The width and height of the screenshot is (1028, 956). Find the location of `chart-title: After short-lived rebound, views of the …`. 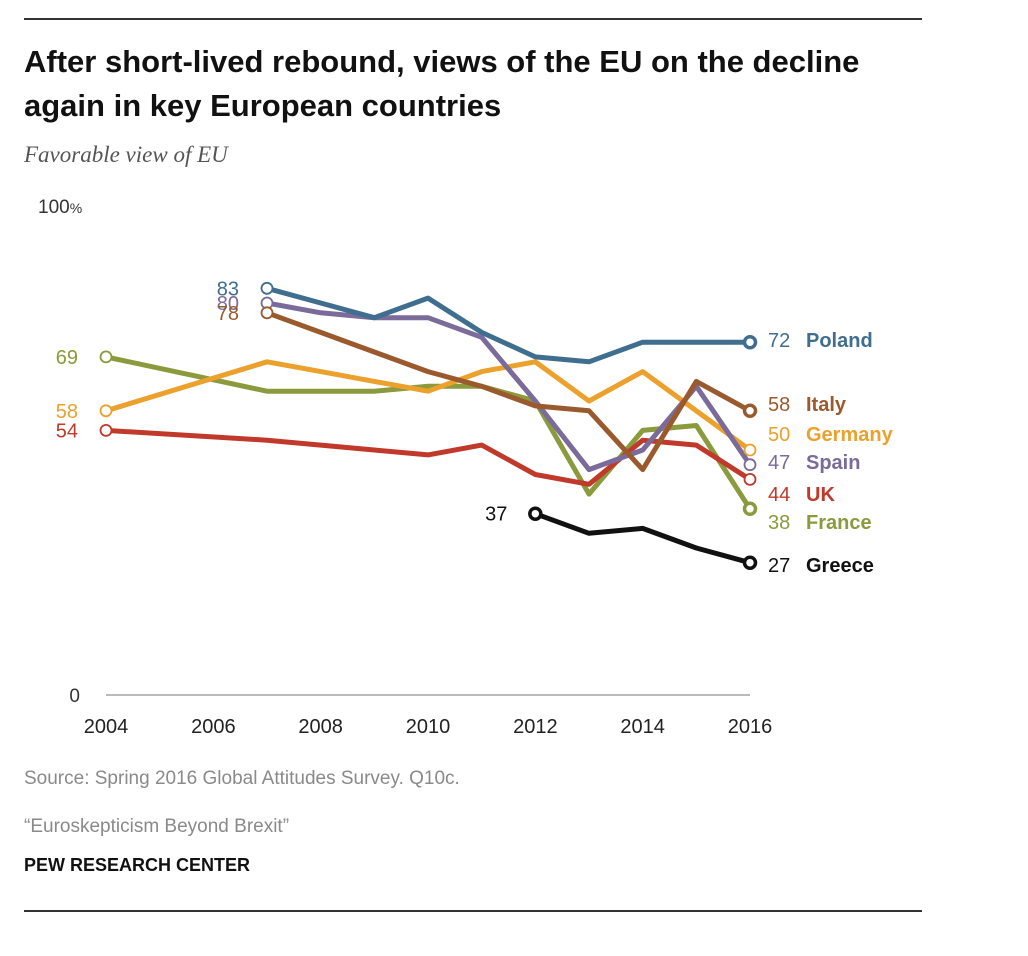

chart-title: After short-lived rebound, views of the … is located at coordinates (442, 83).